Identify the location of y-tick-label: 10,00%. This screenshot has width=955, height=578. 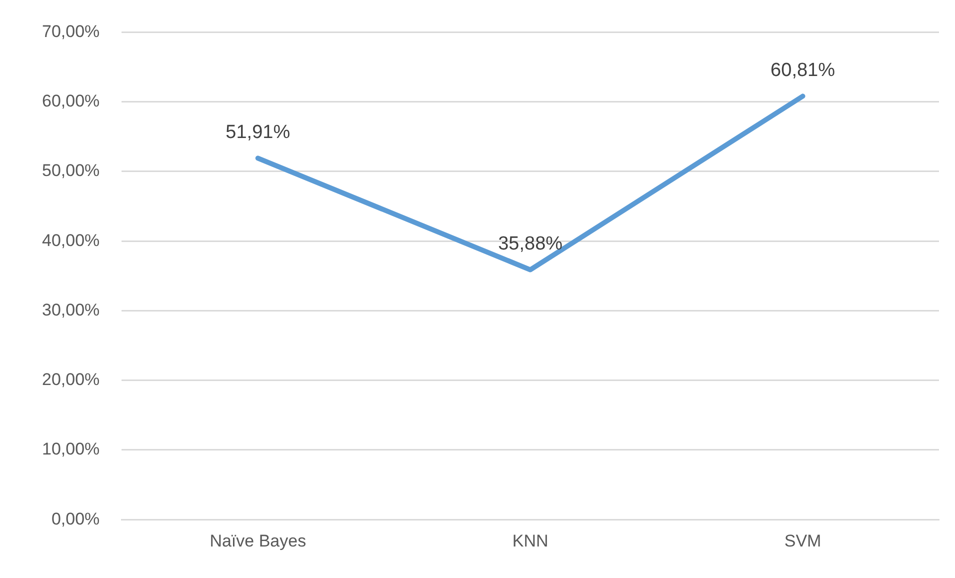
(71, 449).